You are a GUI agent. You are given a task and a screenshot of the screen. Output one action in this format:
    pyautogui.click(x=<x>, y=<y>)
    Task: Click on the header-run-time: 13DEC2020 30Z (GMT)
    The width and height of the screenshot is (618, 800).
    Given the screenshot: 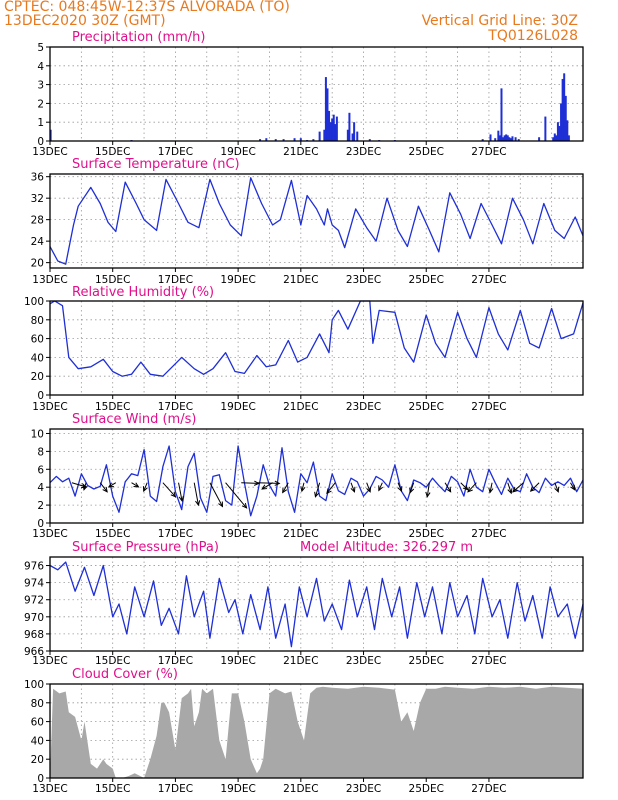 What is the action you would take?
    pyautogui.click(x=85, y=21)
    